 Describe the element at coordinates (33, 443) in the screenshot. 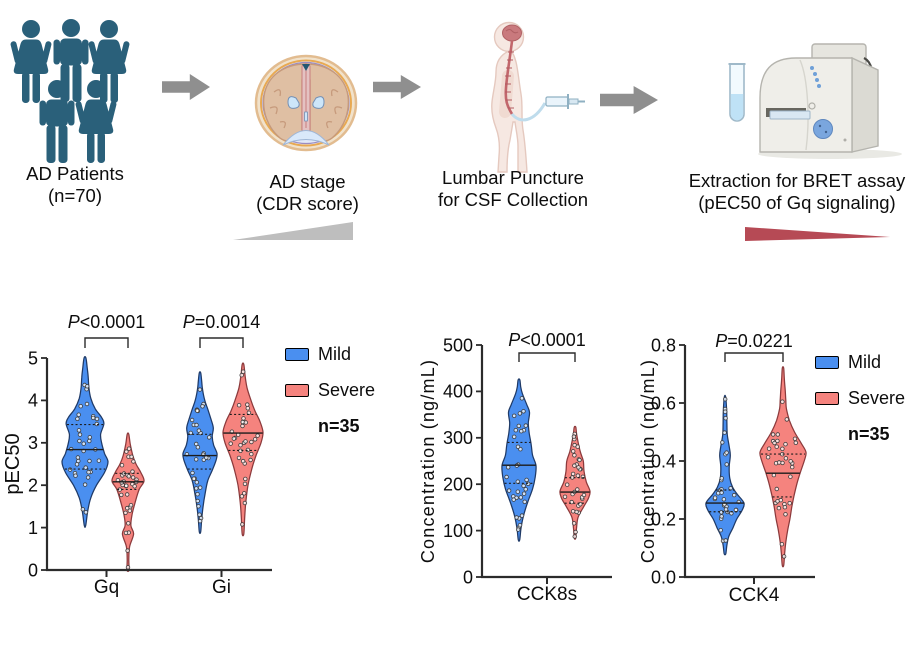

I see `y-tick-label: 3` at that location.